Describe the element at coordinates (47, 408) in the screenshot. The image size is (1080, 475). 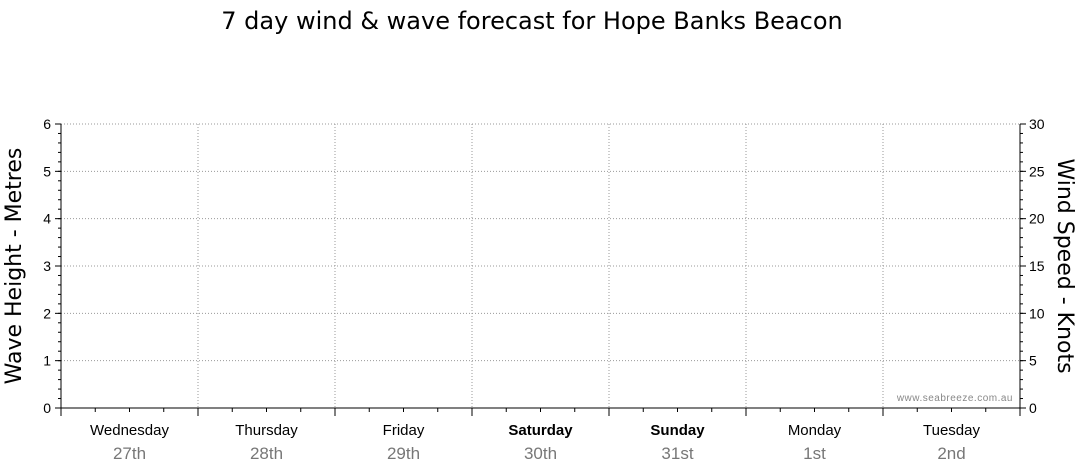
I see `left-tick-label: 0` at that location.